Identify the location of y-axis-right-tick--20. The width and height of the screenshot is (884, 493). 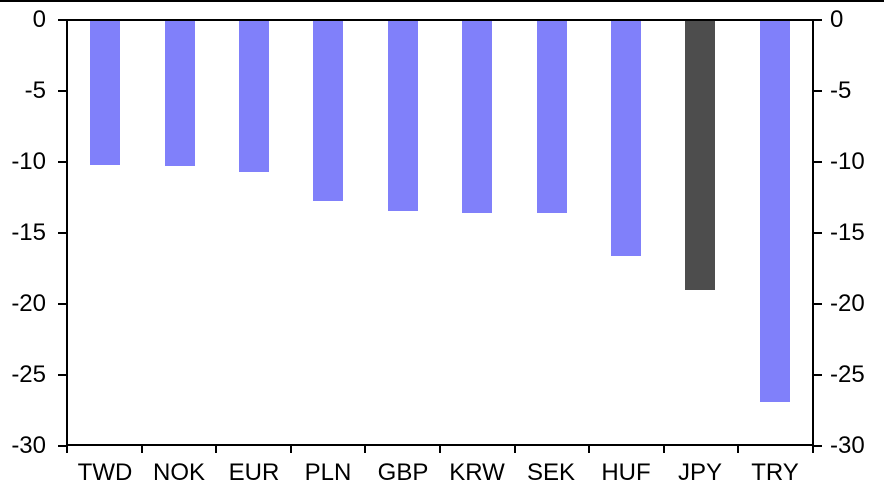
(818, 304).